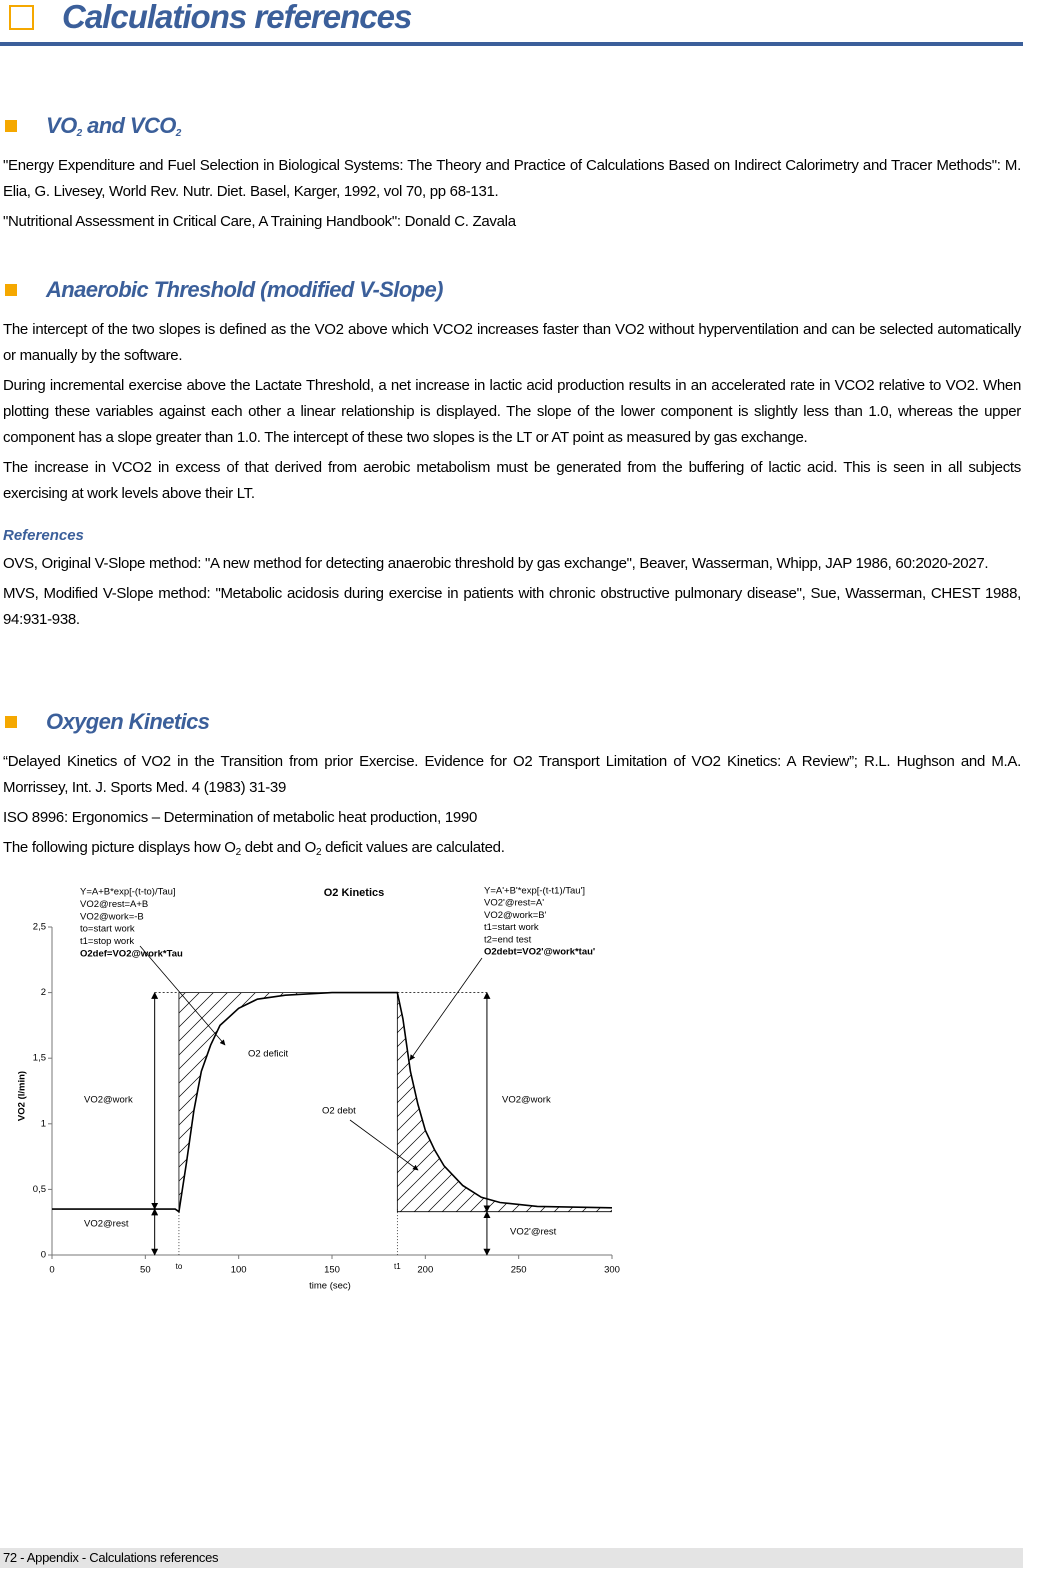  I want to click on section-heading: Oxygen Kinetics, so click(512, 722).